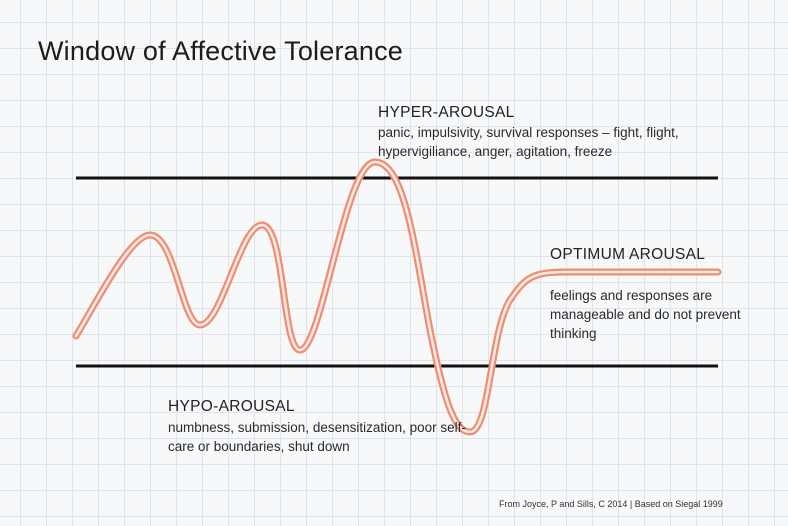  Describe the element at coordinates (231, 406) in the screenshot. I see `hypo-arousal-heading: HYPO-AROUSAL` at that location.